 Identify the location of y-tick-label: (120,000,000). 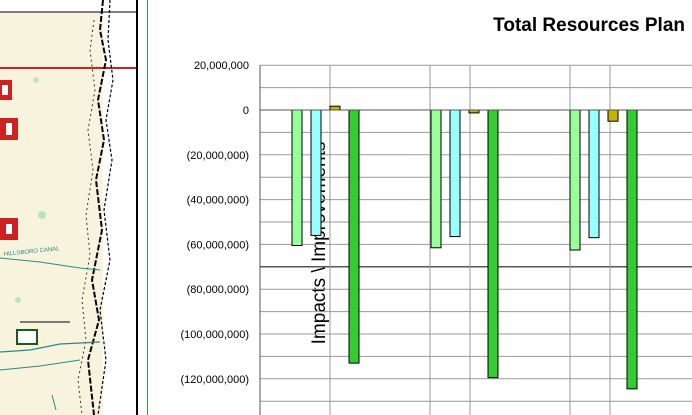
(215, 380).